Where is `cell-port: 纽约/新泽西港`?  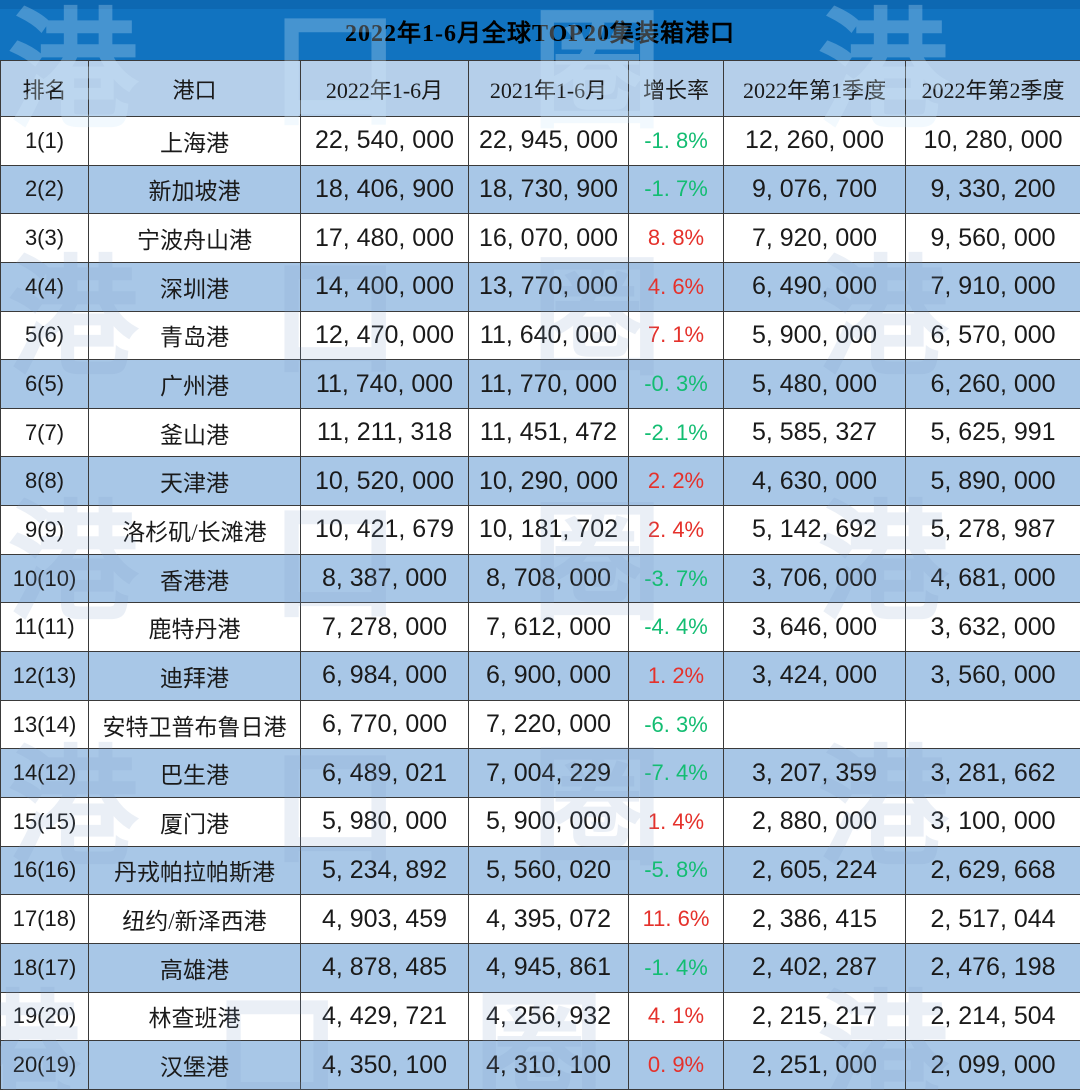
cell-port: 纽约/新泽西港 is located at coordinates (194, 919).